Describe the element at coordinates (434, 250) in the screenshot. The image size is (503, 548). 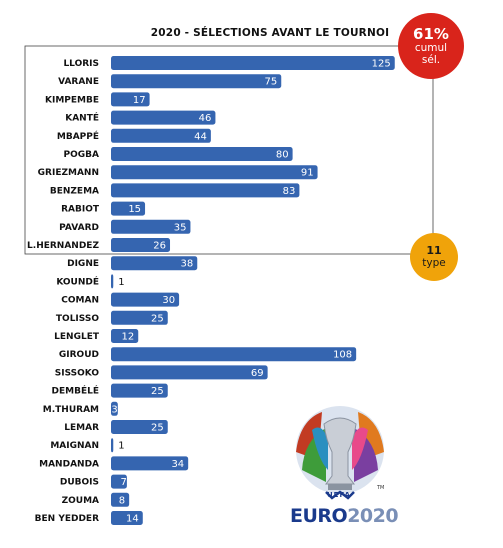
I see `type-value: 11` at that location.